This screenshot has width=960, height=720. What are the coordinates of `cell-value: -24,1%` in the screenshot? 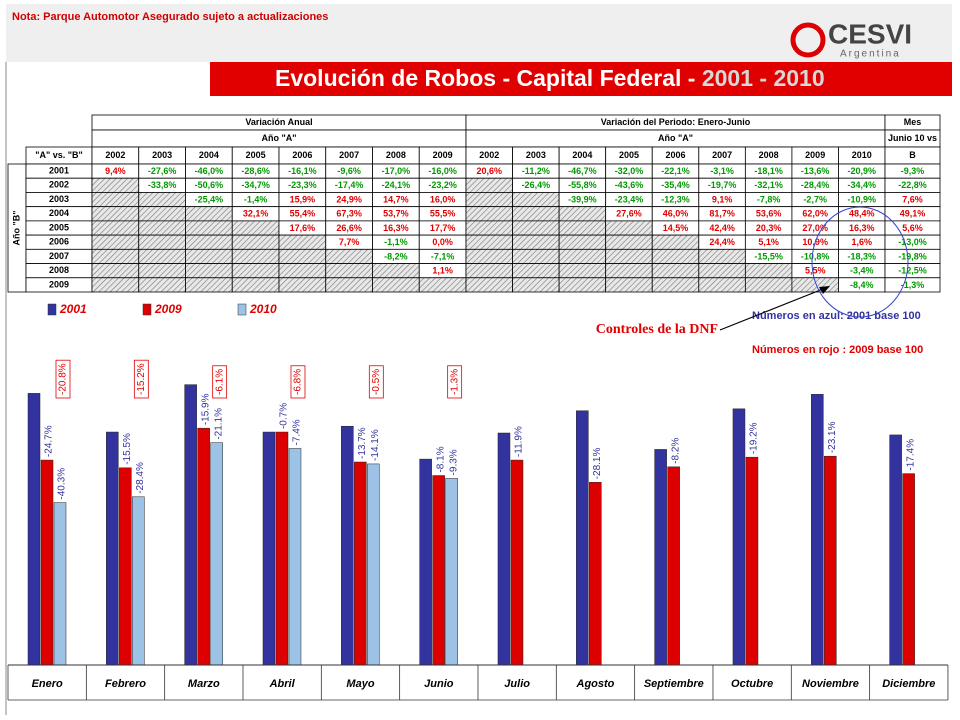 It's located at (396, 185).